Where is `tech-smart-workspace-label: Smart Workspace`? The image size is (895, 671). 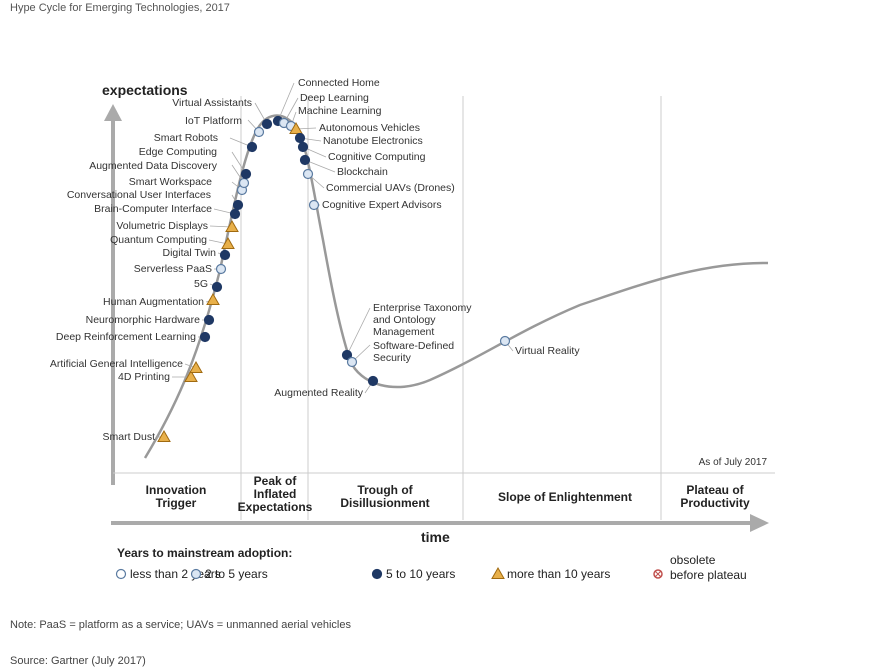 tech-smart-workspace-label: Smart Workspace is located at coordinates (170, 182).